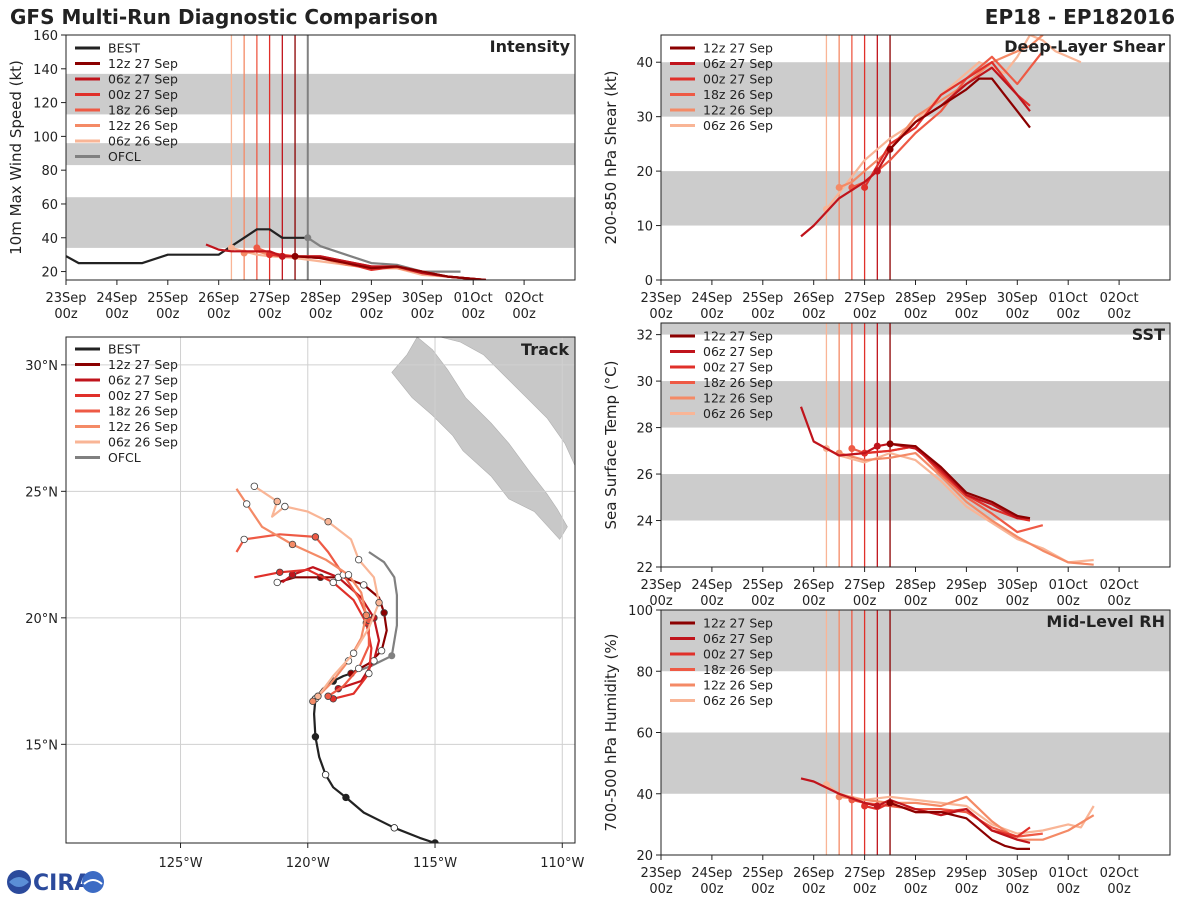 Image resolution: width=1200 pixels, height=902 pixels. What do you see at coordinates (224, 17) in the screenshot?
I see `page-title: GFS Multi-Run Diagnostic Comparison` at bounding box center [224, 17].